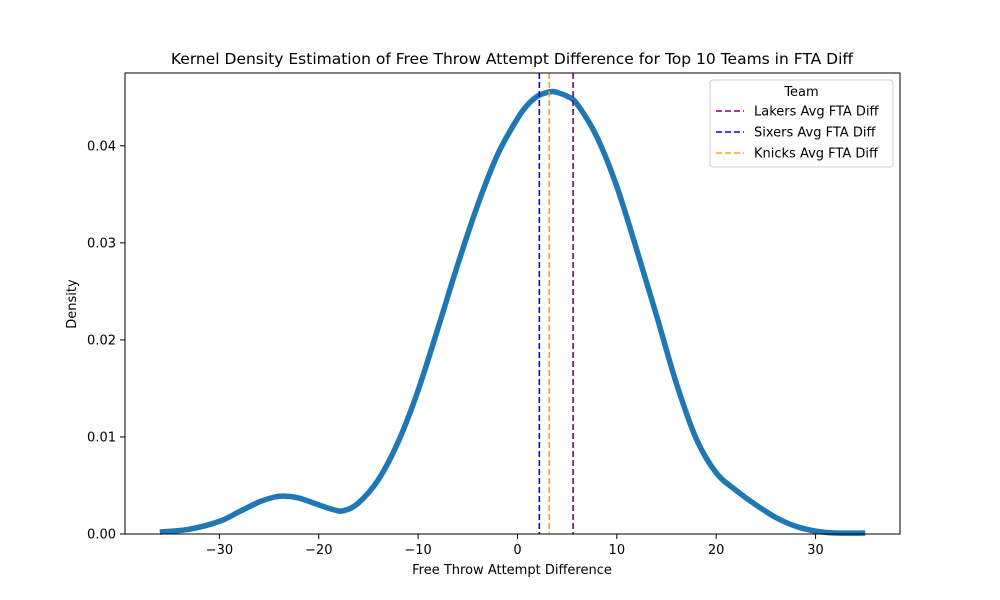 The width and height of the screenshot is (1000, 600). What do you see at coordinates (517, 550) in the screenshot?
I see `x-tick-label: 0` at bounding box center [517, 550].